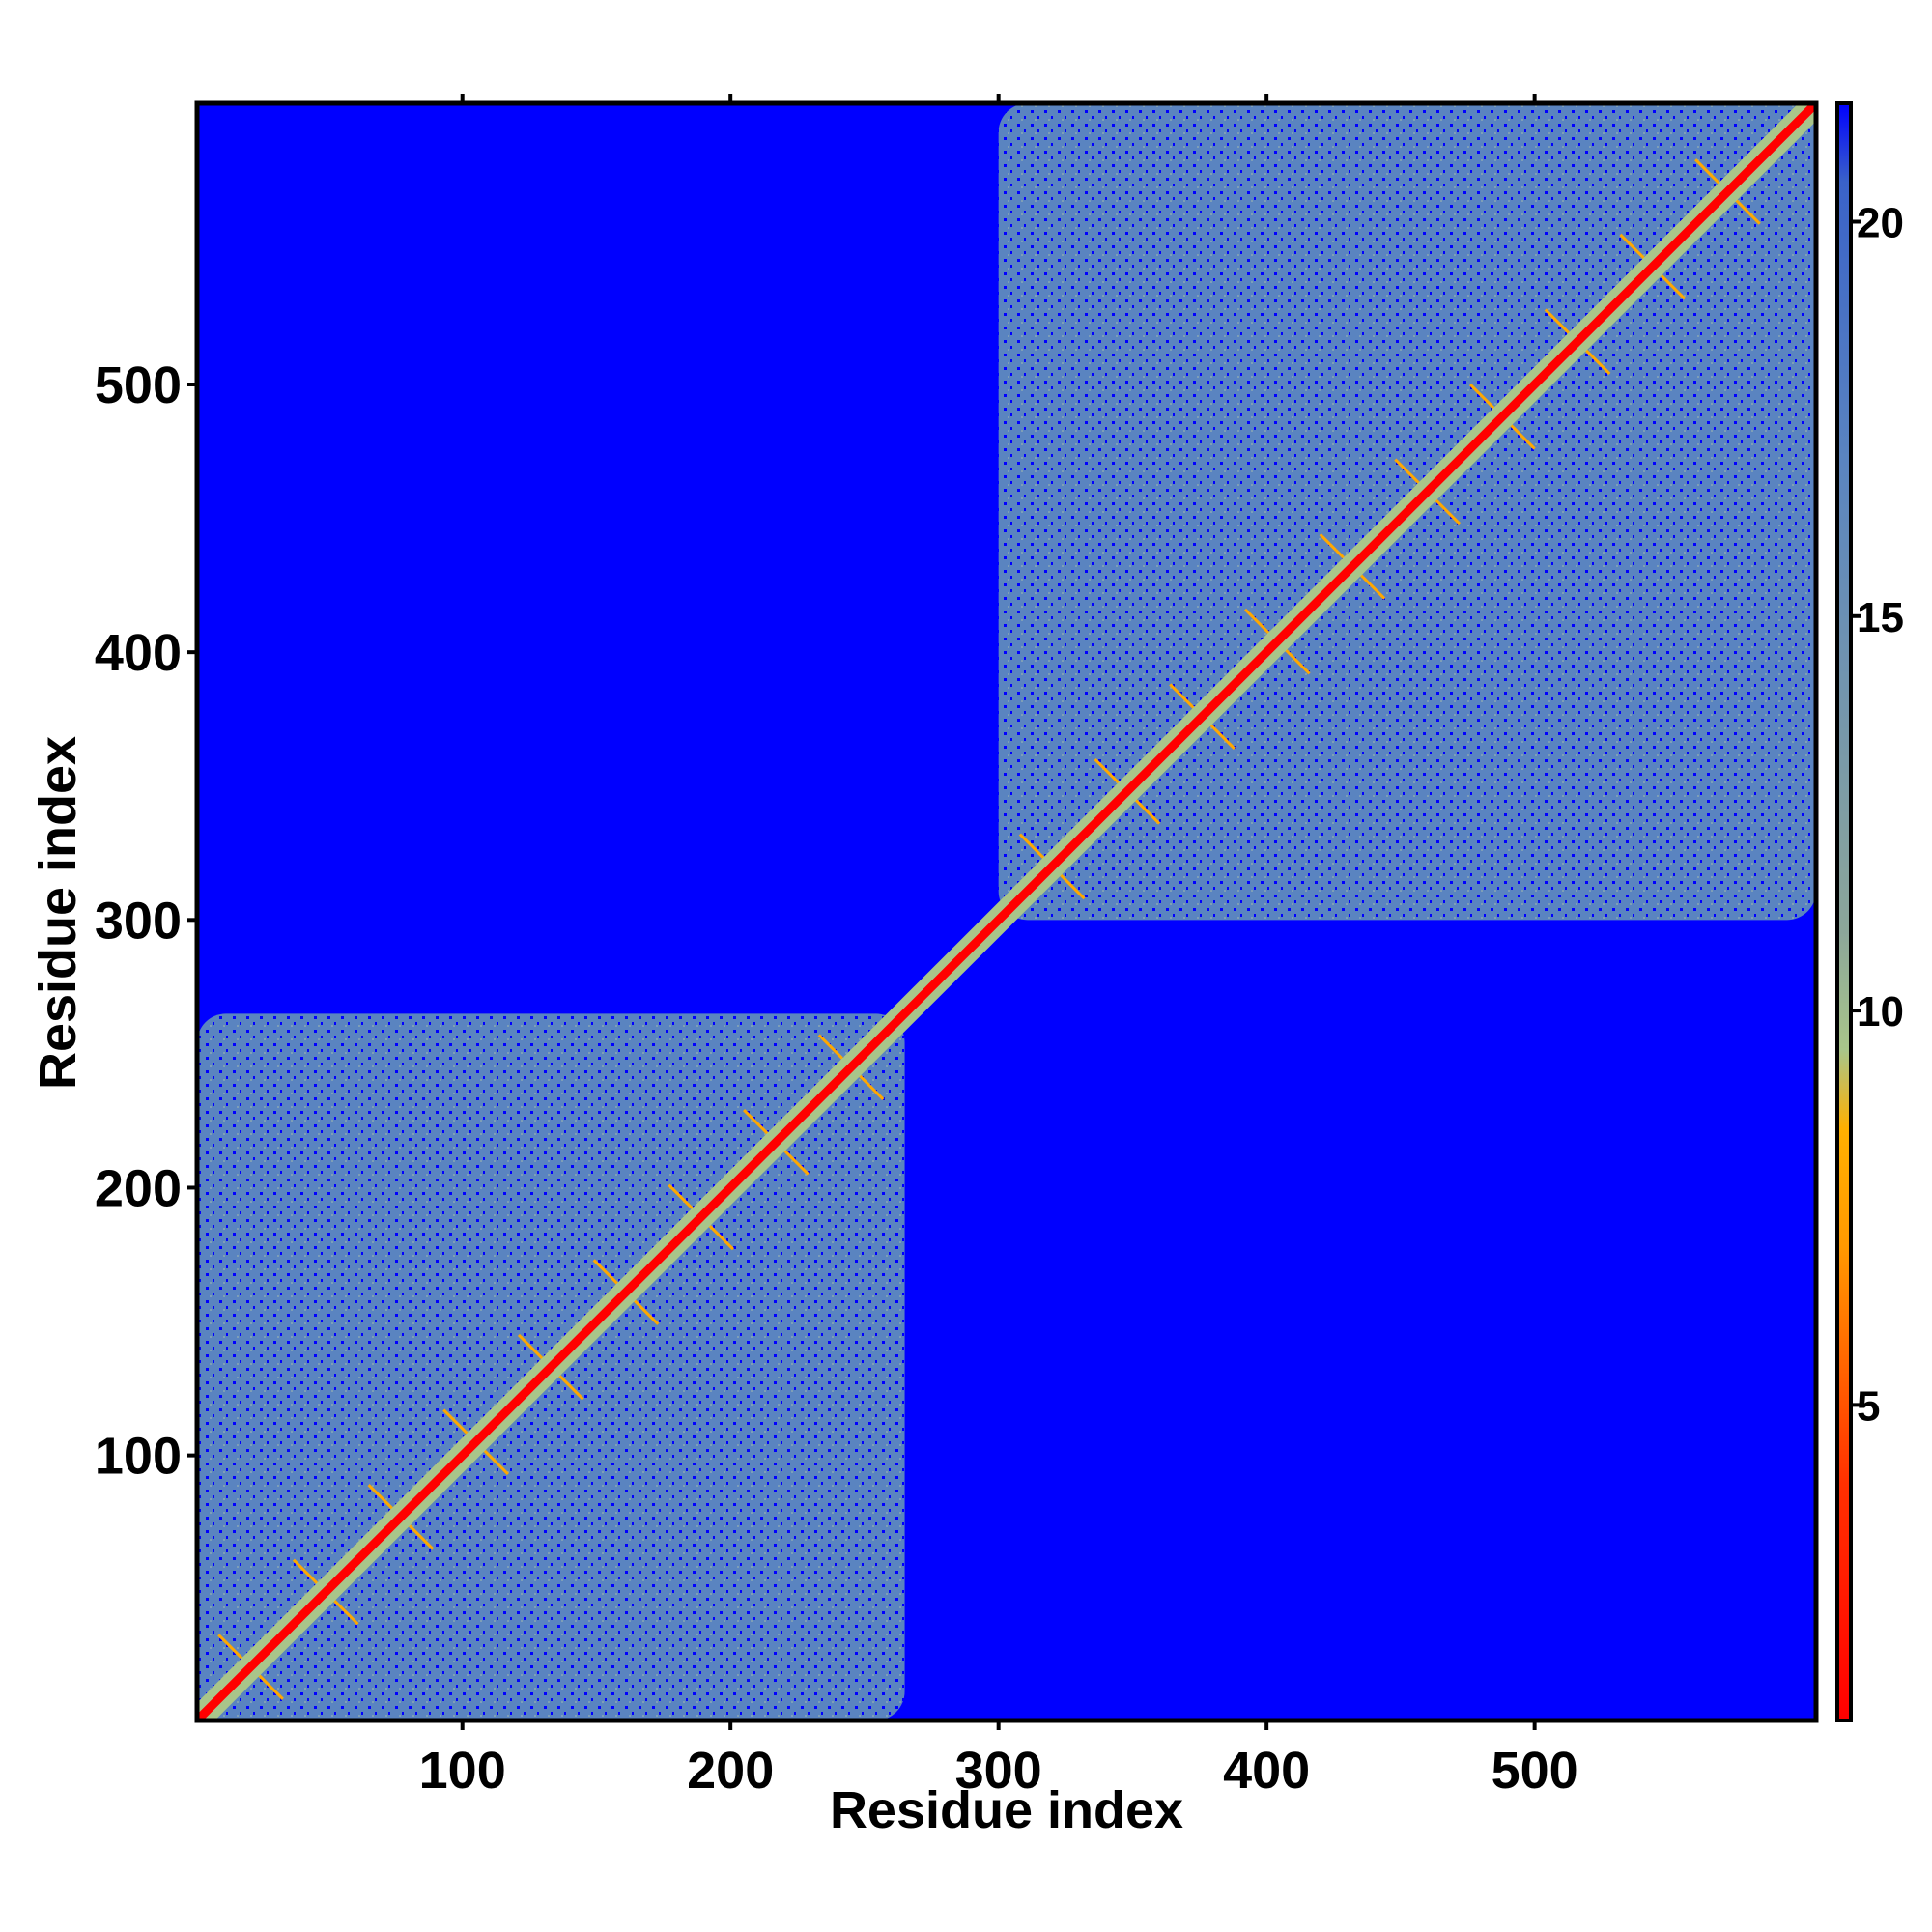 The width and height of the screenshot is (1932, 1932). I want to click on x-tick-label: 300, so click(998, 1771).